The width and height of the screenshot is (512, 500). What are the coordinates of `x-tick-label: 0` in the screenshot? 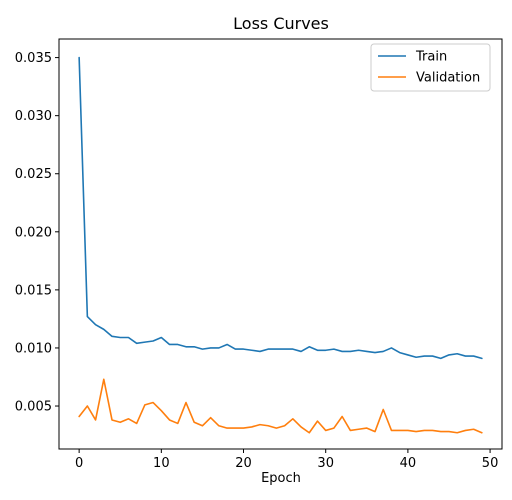 It's located at (79, 463).